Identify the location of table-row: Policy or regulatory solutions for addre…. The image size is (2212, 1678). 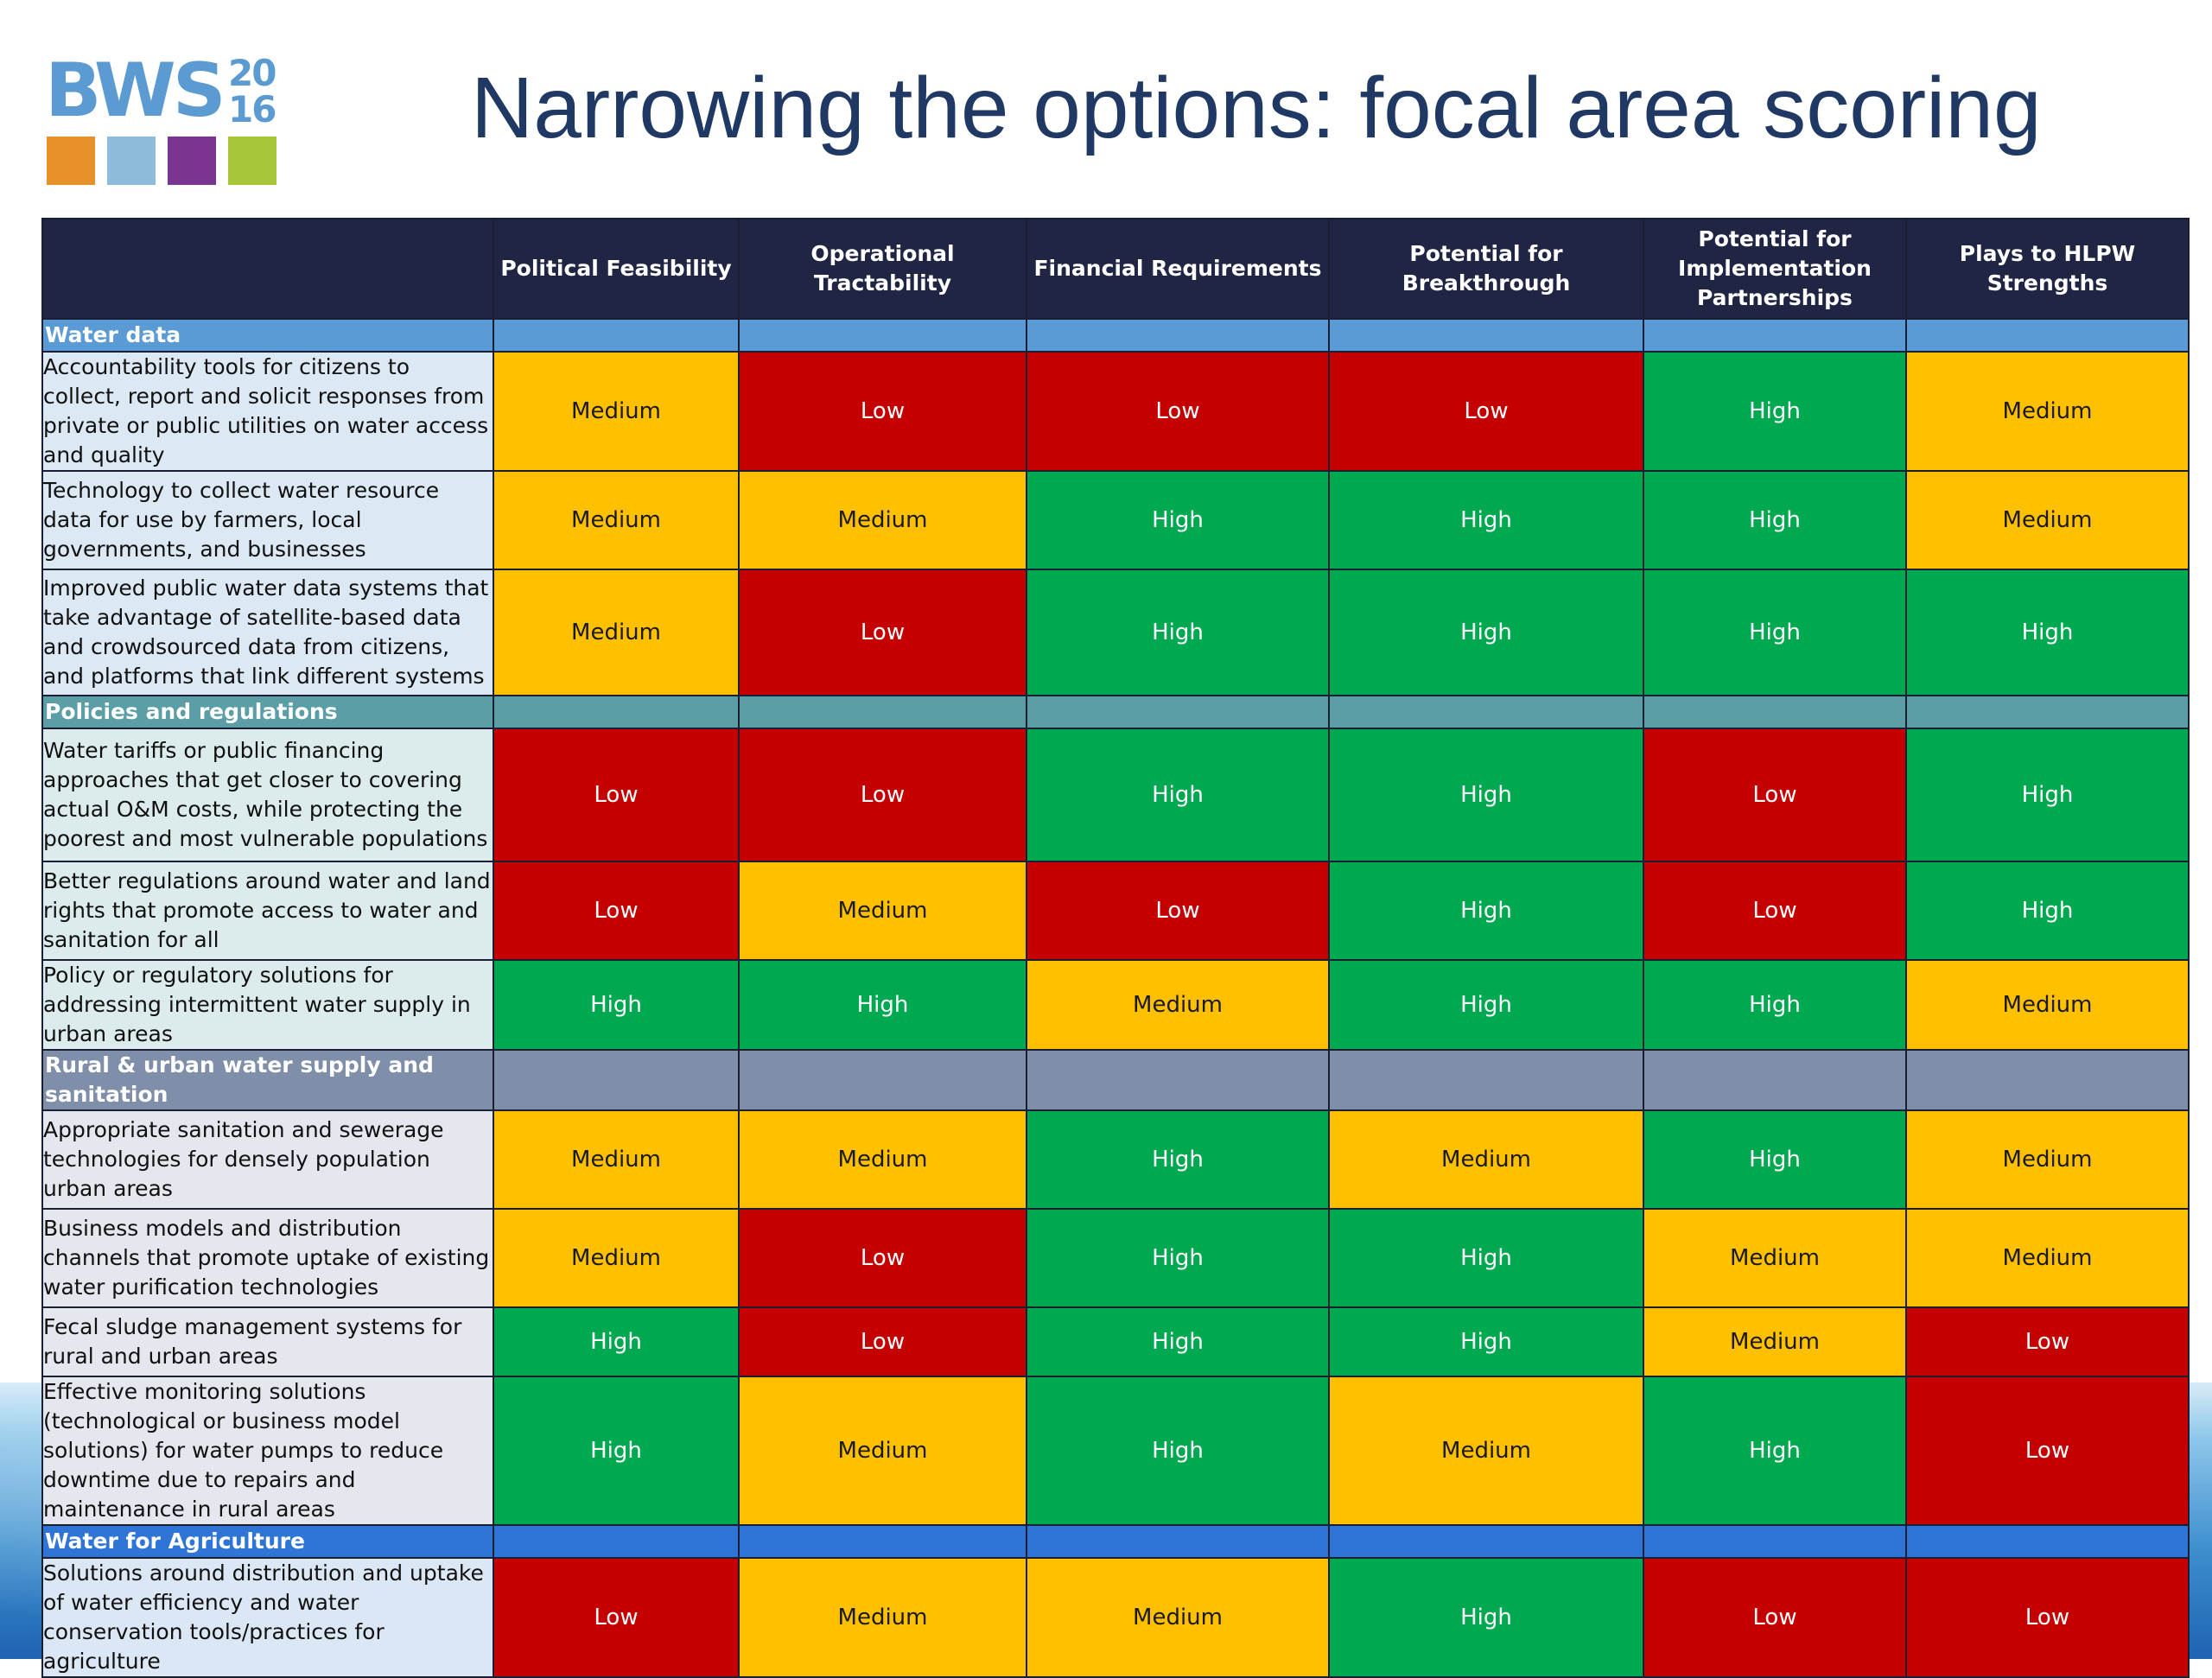
(1115, 1005).